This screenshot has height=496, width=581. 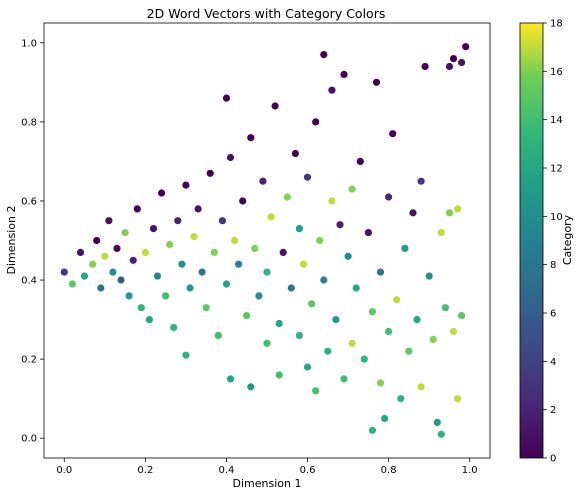 I want to click on colorbar-label: Category, so click(x=567, y=239).